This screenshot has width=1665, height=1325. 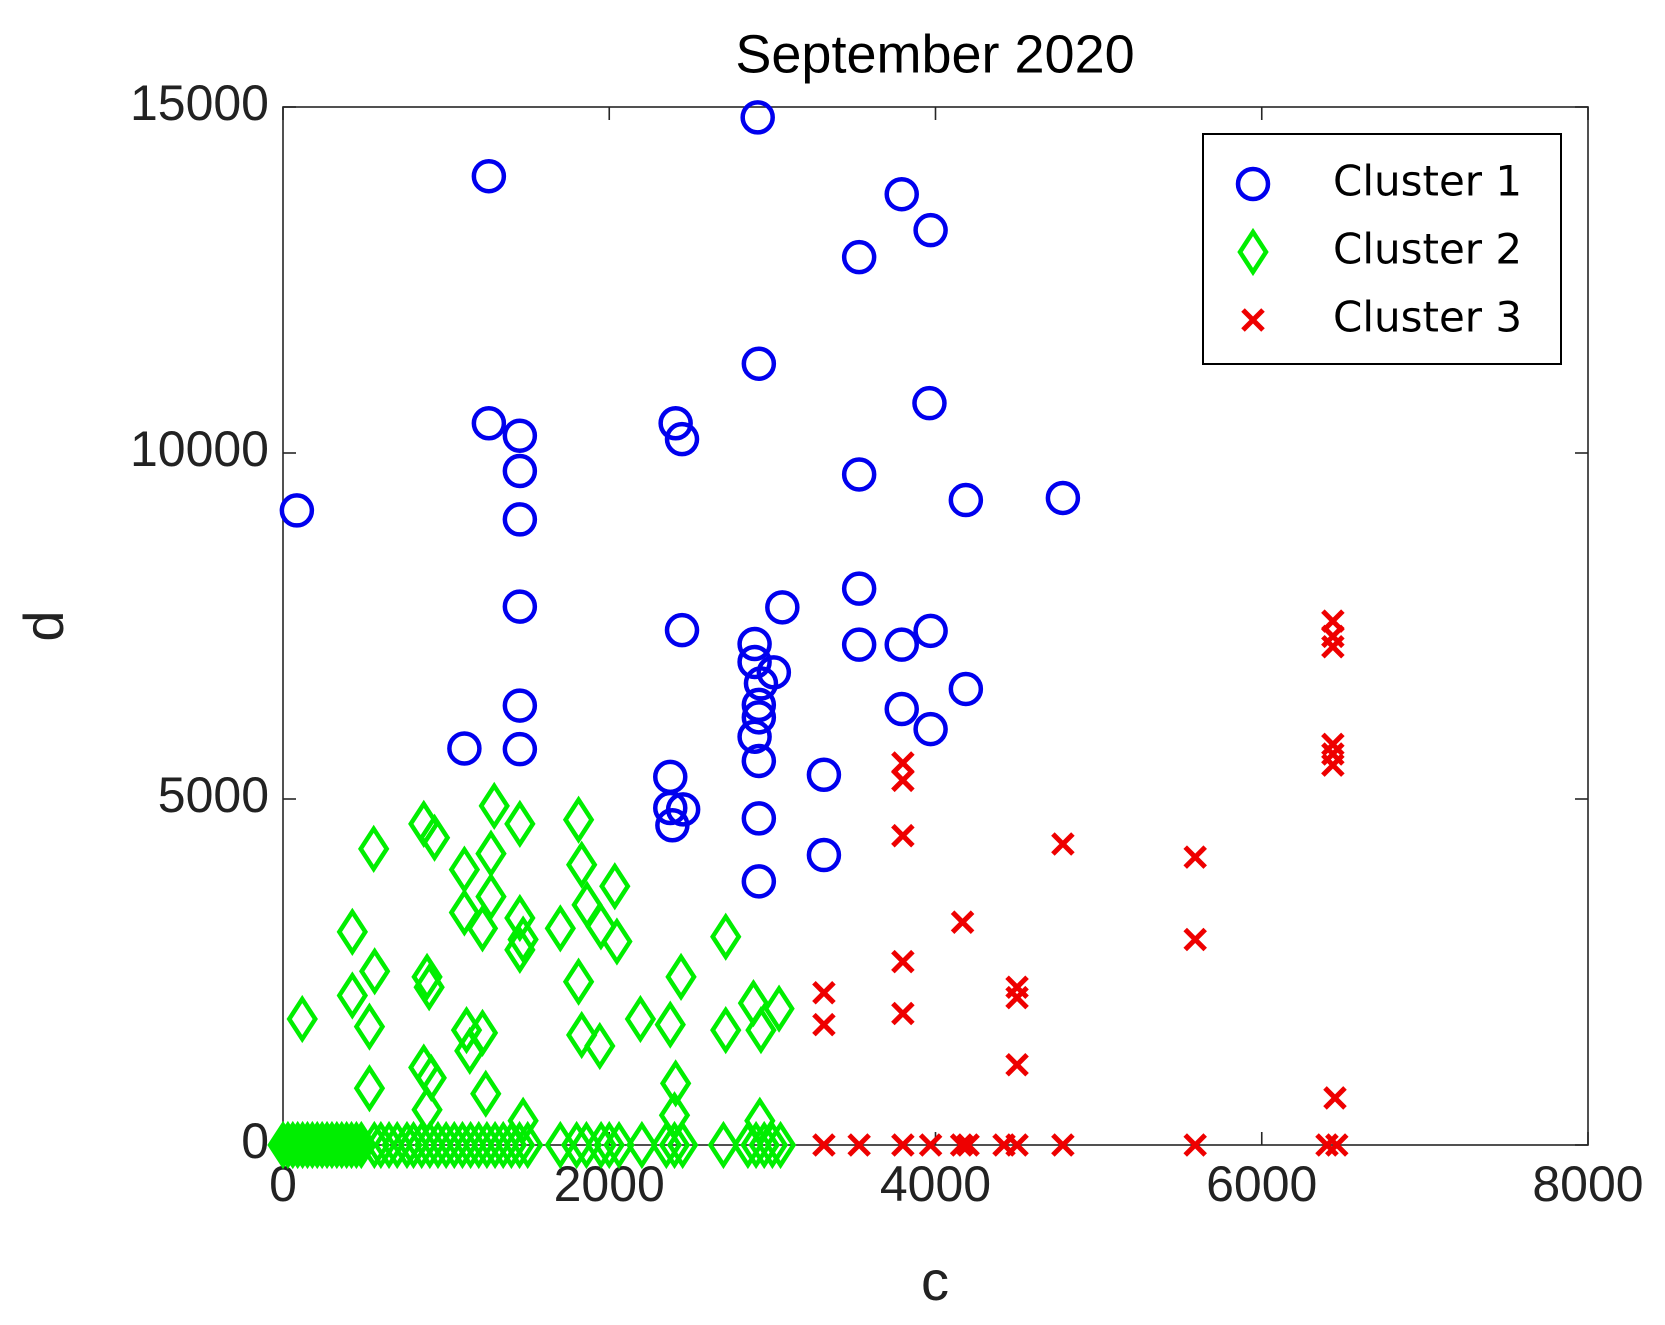 I want to click on y-tick-label: 10000, so click(x=199, y=449).